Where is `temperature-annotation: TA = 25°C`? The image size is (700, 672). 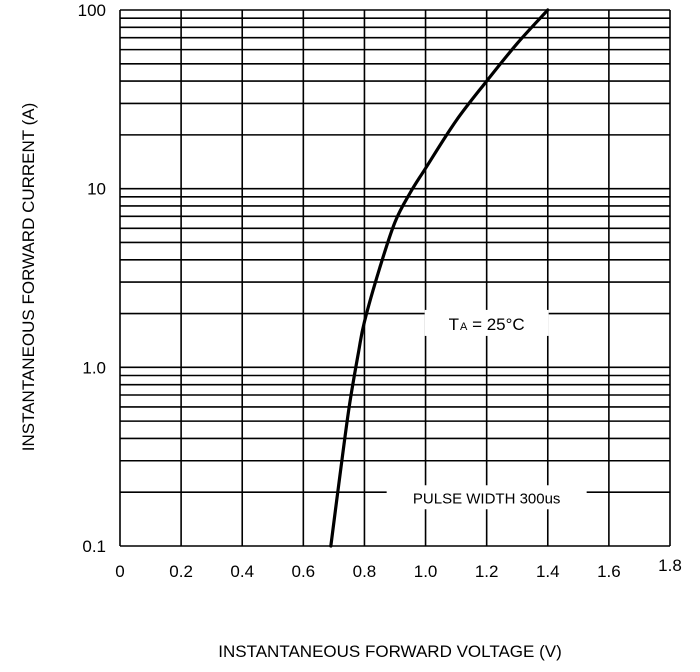 temperature-annotation: TA = 25°C is located at coordinates (486, 322).